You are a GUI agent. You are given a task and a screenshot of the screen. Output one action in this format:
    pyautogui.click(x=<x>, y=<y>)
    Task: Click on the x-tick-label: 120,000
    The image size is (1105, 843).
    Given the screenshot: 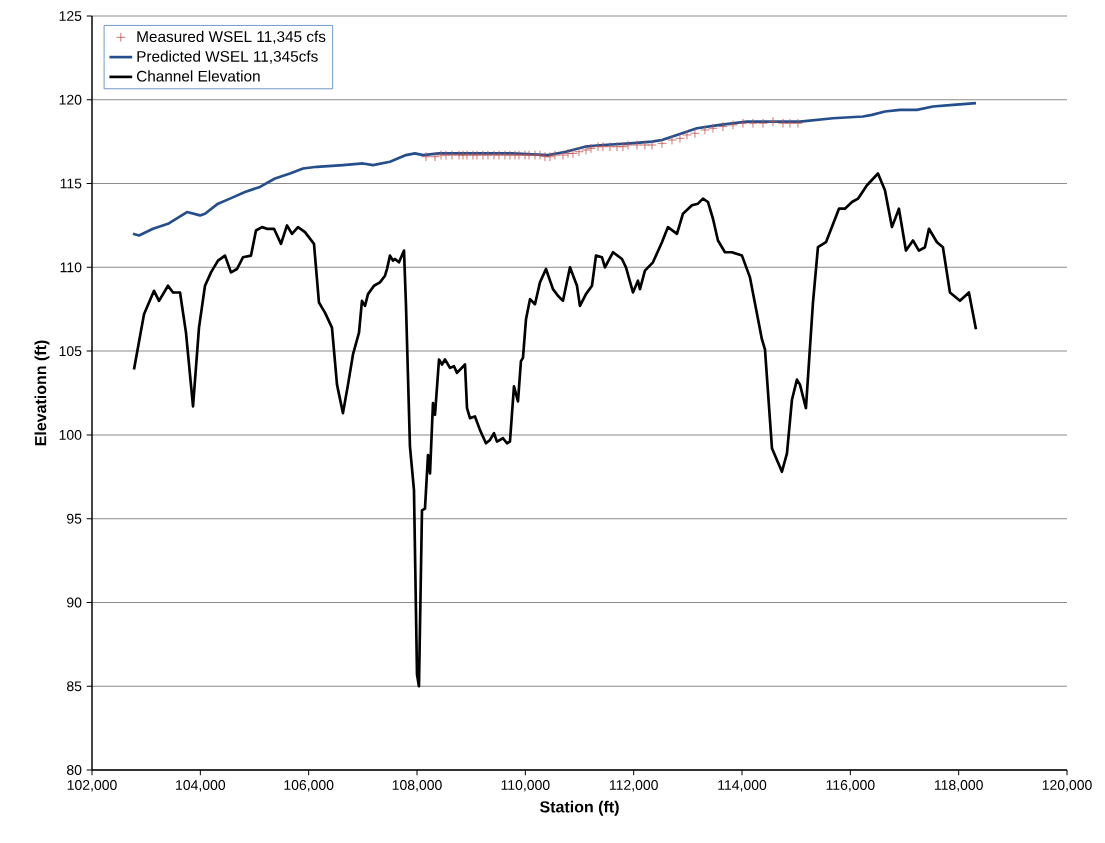 What is the action you would take?
    pyautogui.click(x=1067, y=786)
    